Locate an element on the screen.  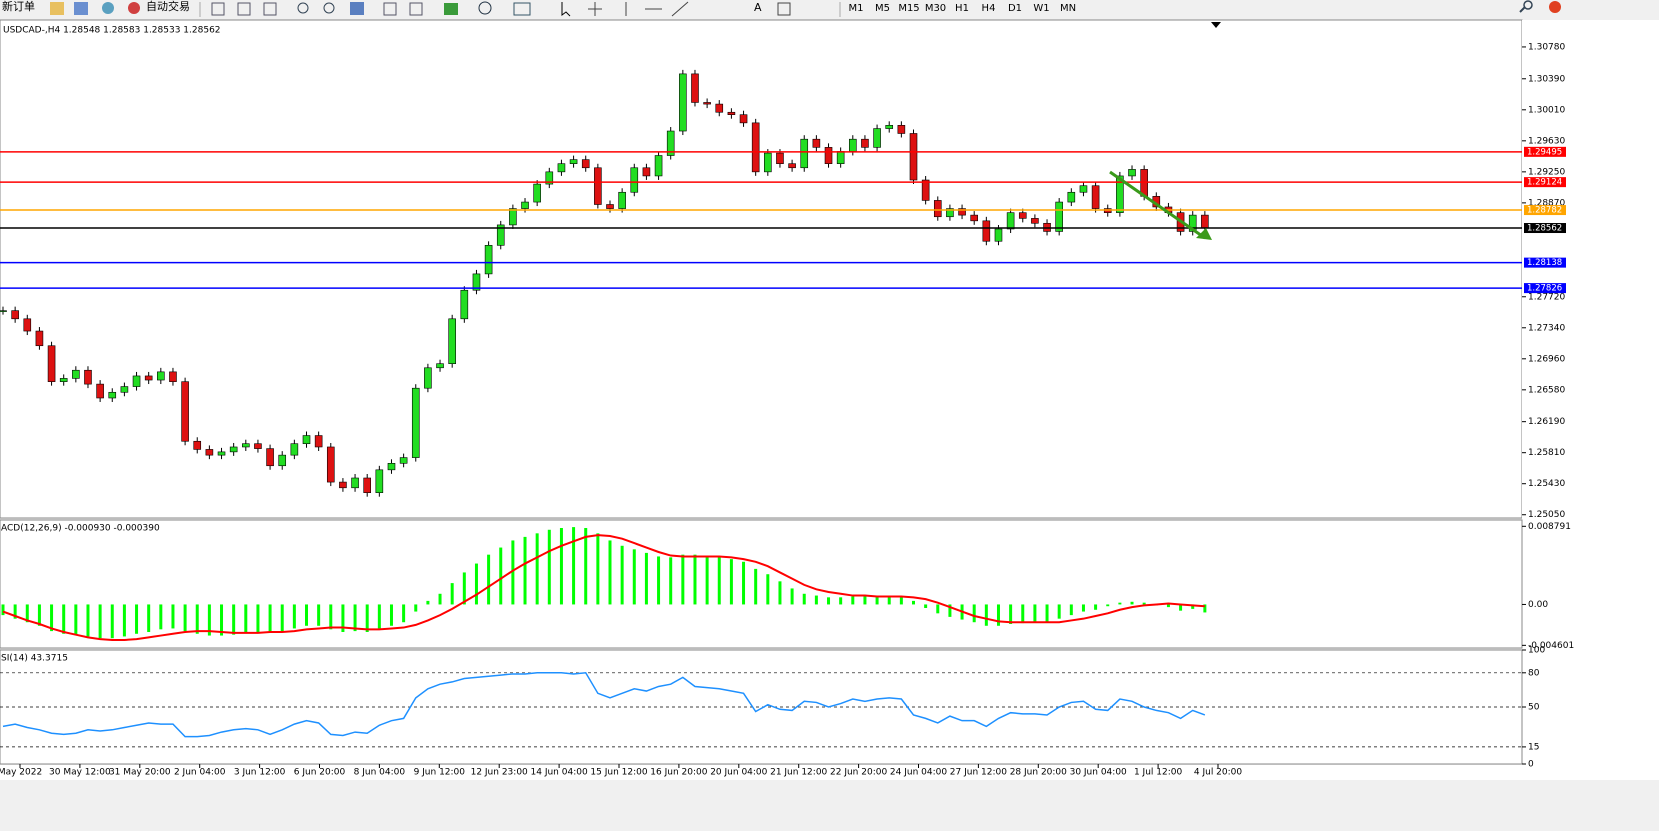
draw-tools is located at coordinates (657, 9).